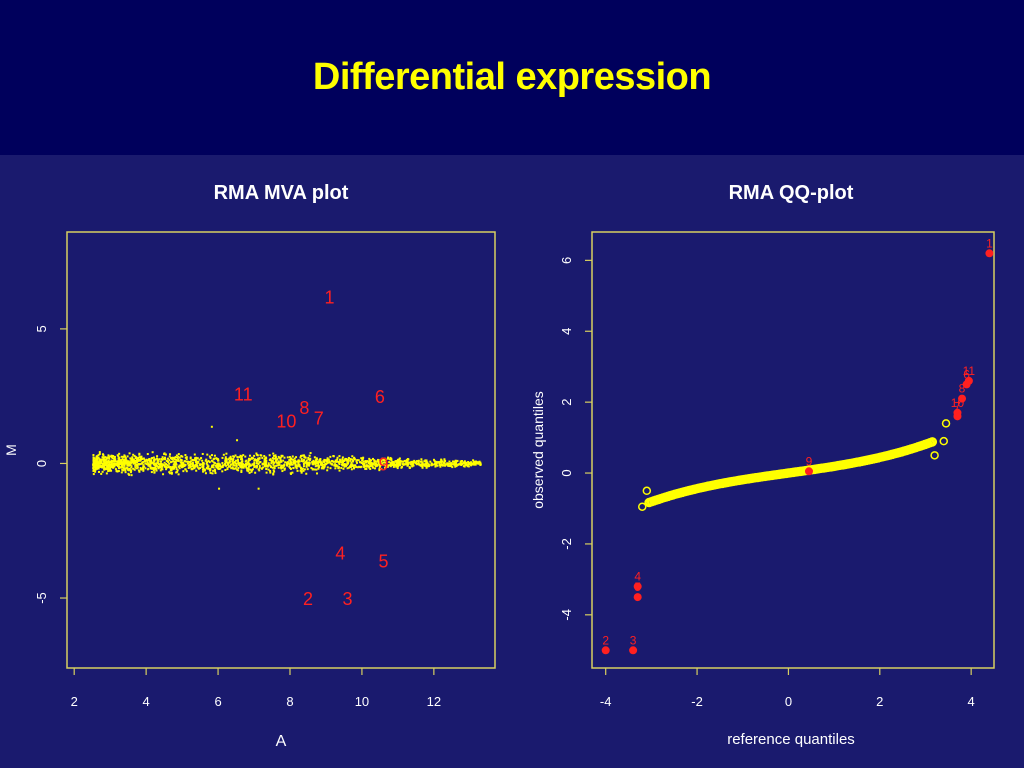 This screenshot has width=1024, height=768. Describe the element at coordinates (286, 421) in the screenshot. I see `mva-point-label-10: 10` at that location.